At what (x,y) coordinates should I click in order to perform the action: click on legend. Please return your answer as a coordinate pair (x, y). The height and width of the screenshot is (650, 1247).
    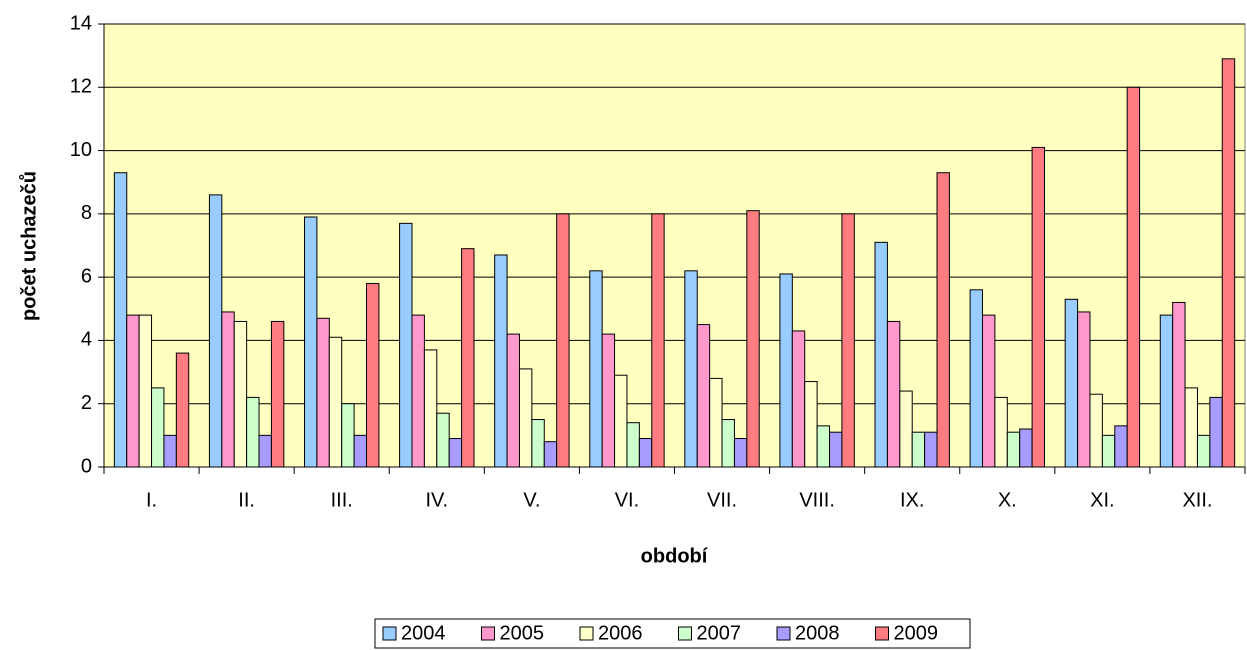
    Looking at the image, I should click on (672, 633).